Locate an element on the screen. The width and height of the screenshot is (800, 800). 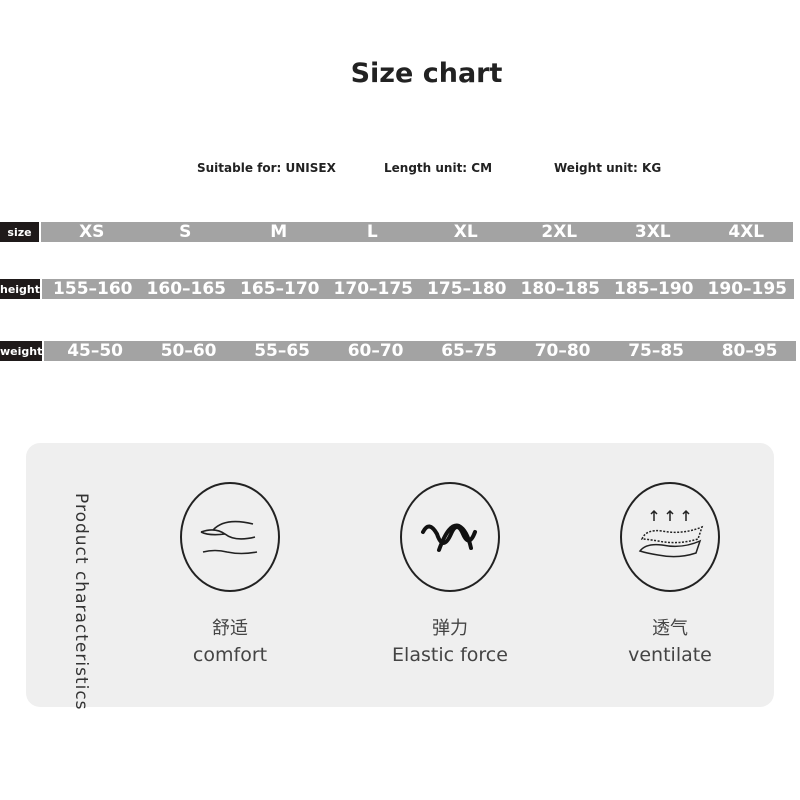
table-cell: XS is located at coordinates (92, 232).